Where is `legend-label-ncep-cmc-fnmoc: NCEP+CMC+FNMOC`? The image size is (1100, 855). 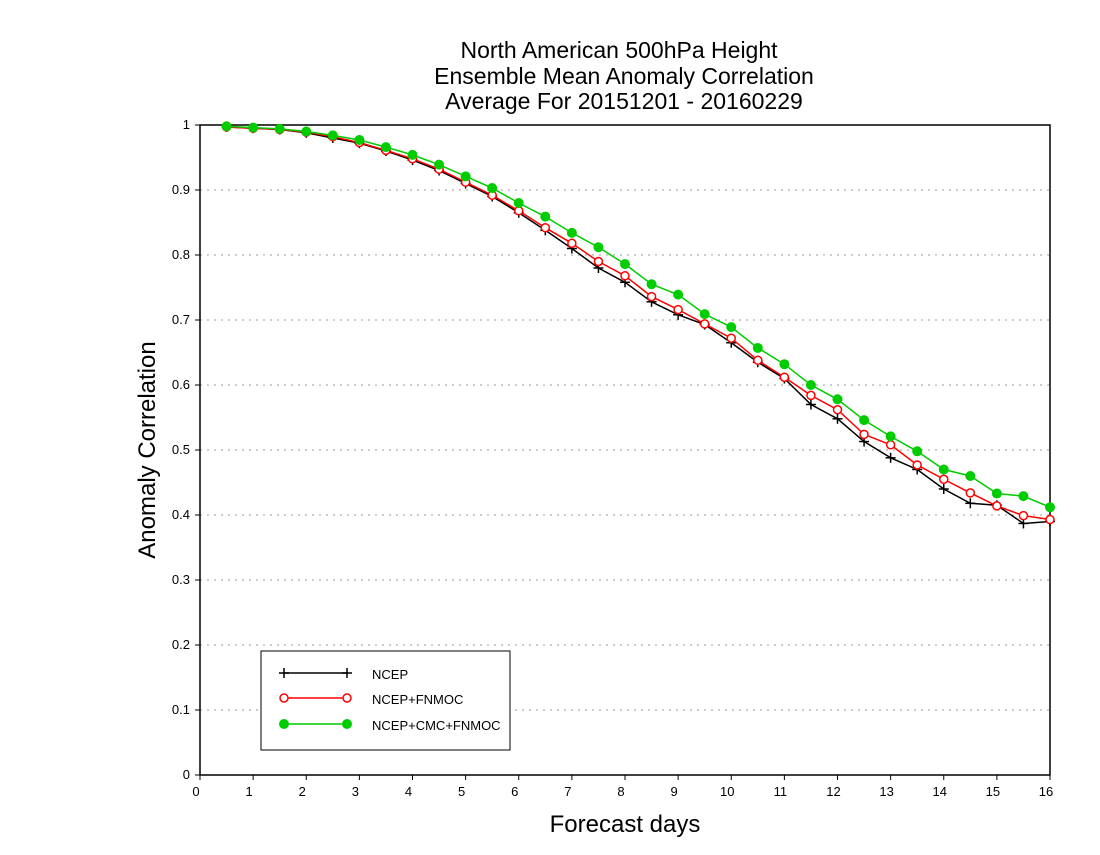 legend-label-ncep-cmc-fnmoc: NCEP+CMC+FNMOC is located at coordinates (436, 725).